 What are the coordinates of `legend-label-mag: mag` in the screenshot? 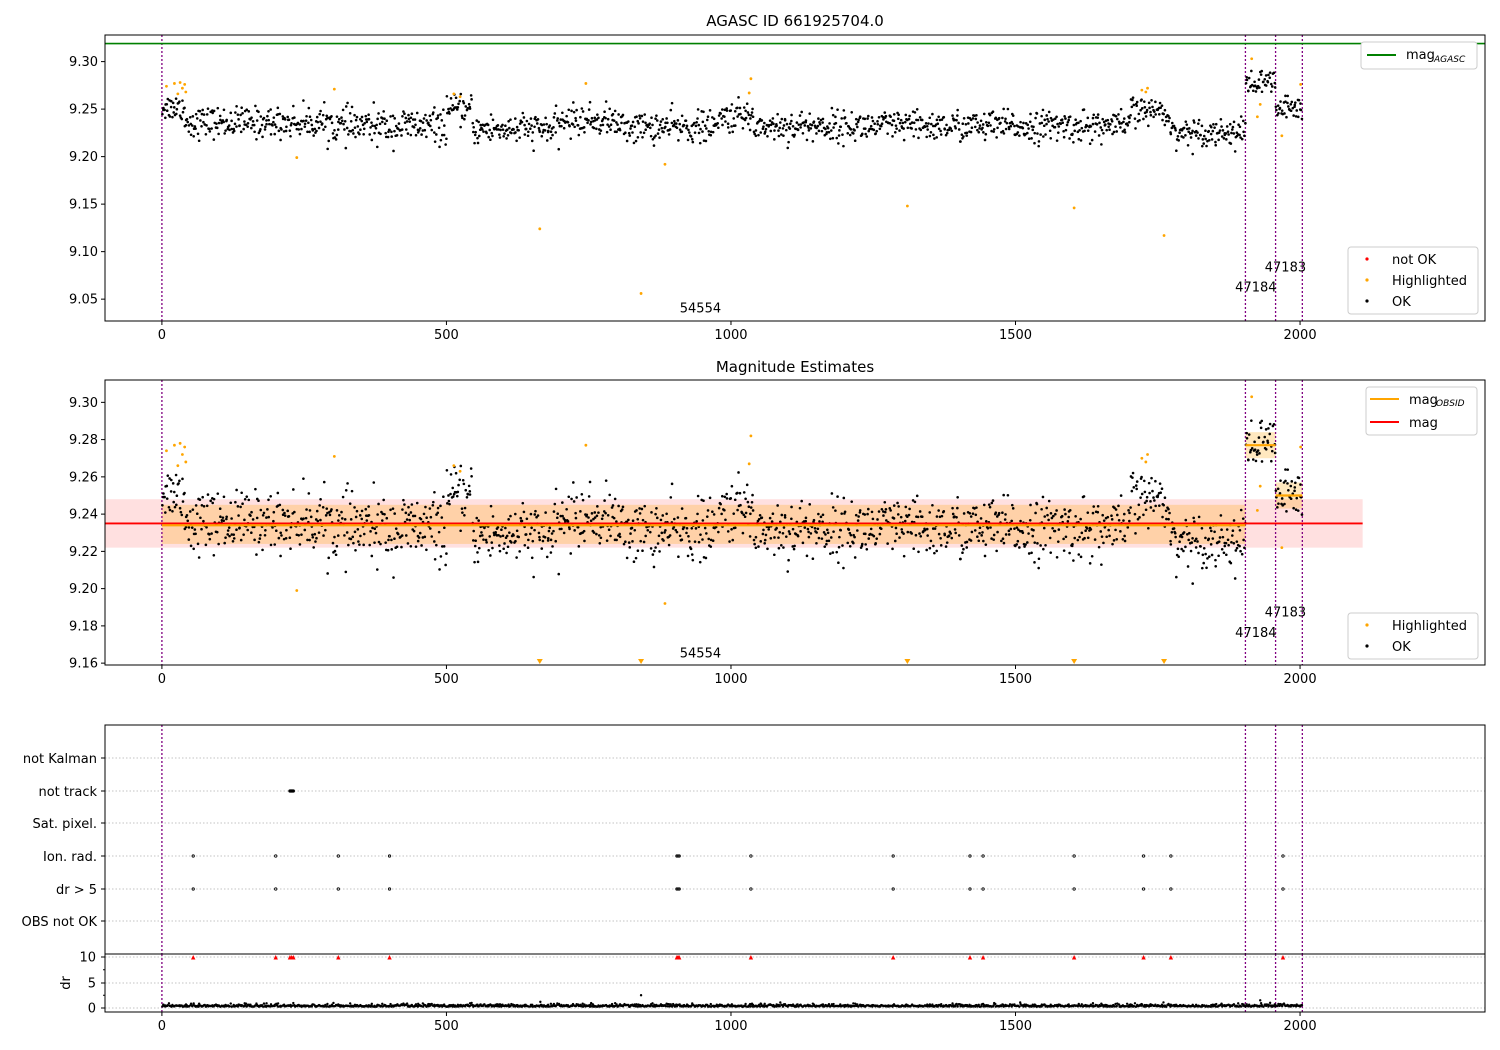 It's located at (1420, 55).